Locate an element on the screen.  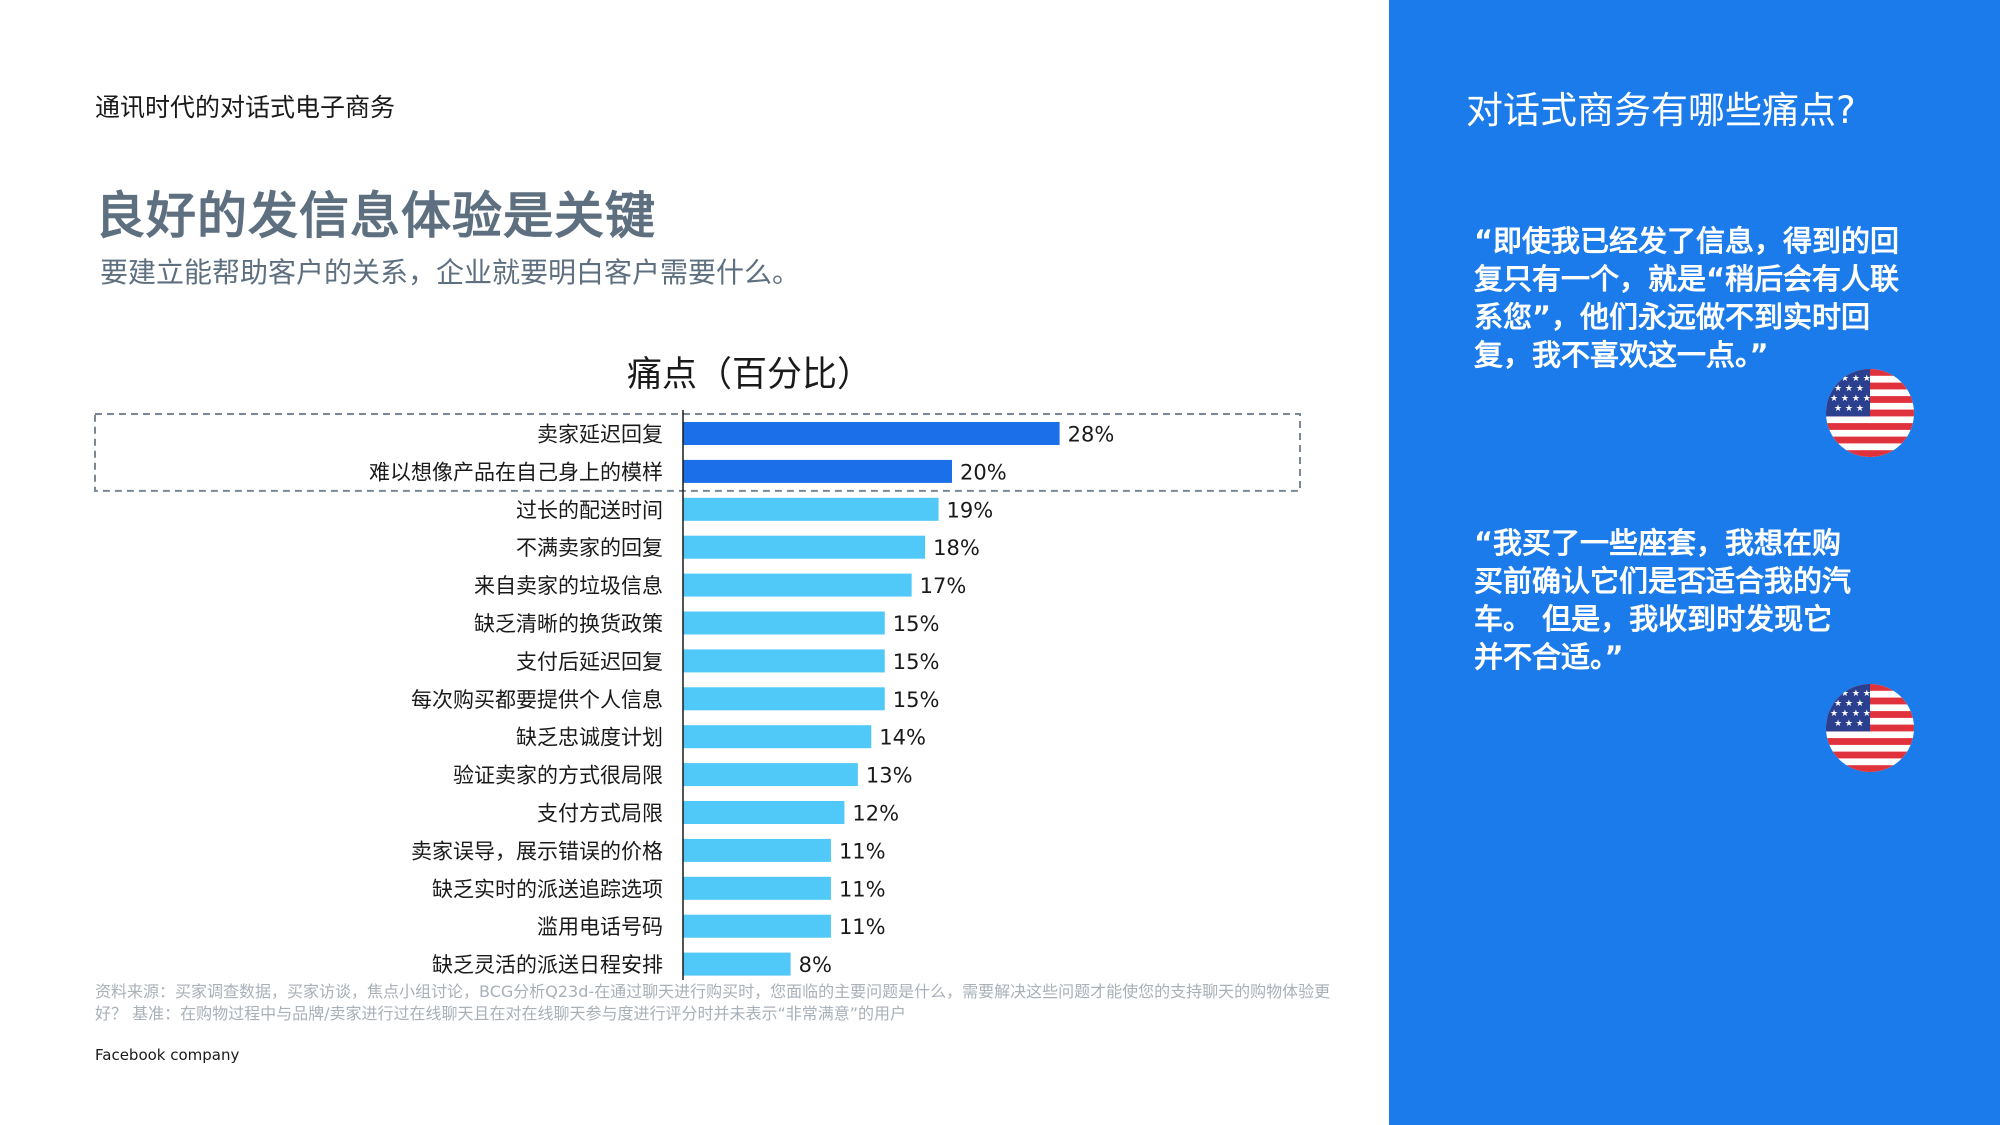
value-label: 19% is located at coordinates (970, 510).